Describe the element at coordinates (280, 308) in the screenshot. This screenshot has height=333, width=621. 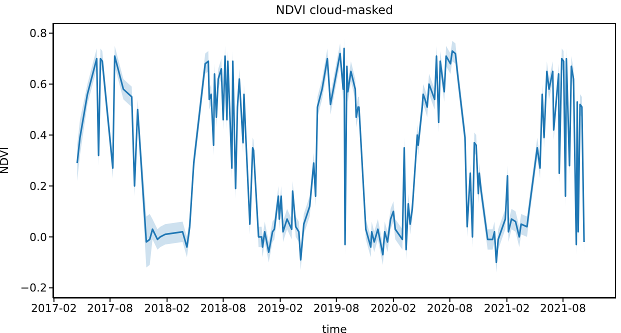
I see `x-tick-label: 2019-02` at that location.